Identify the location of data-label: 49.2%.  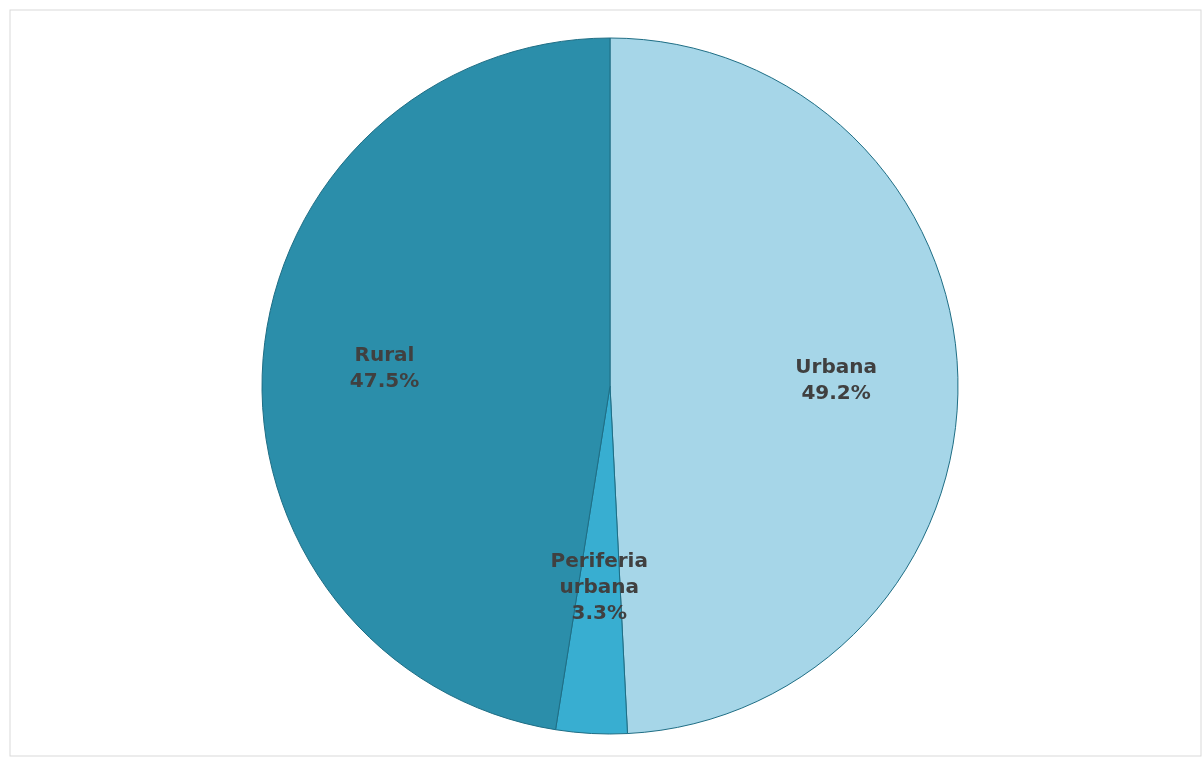
(836, 391).